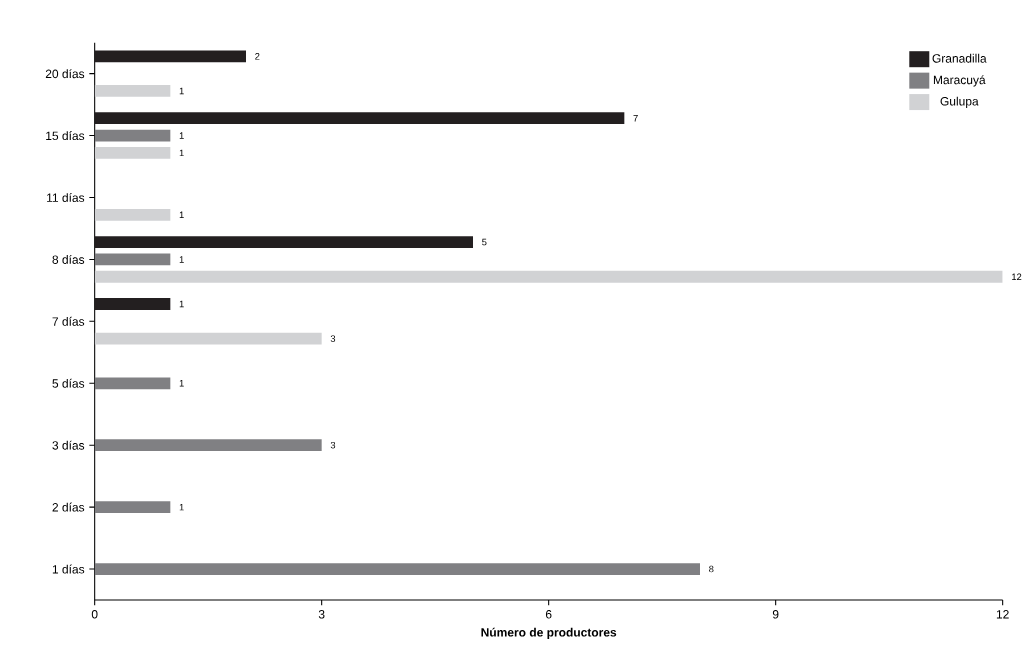 The height and width of the screenshot is (651, 1036). I want to click on x-tick-label: 9, so click(775, 614).